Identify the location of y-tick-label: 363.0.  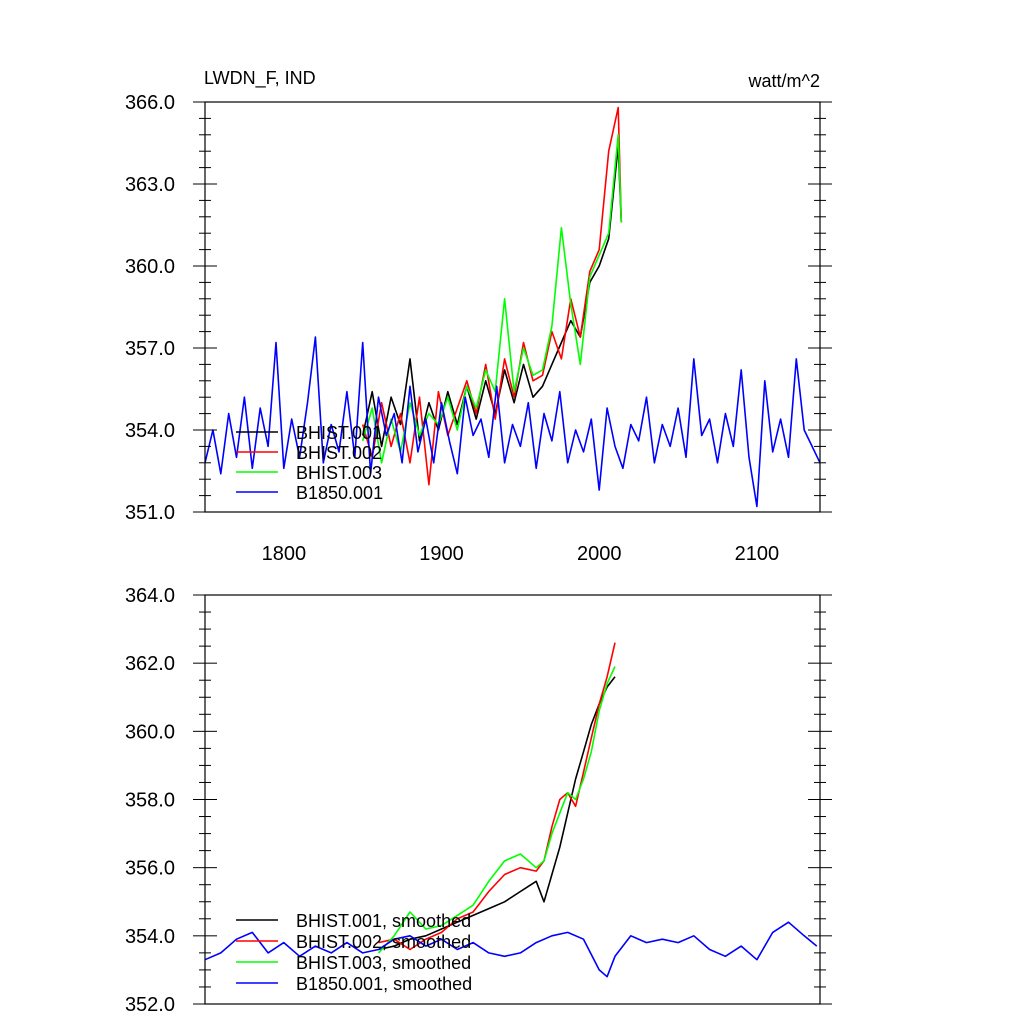
(150, 185).